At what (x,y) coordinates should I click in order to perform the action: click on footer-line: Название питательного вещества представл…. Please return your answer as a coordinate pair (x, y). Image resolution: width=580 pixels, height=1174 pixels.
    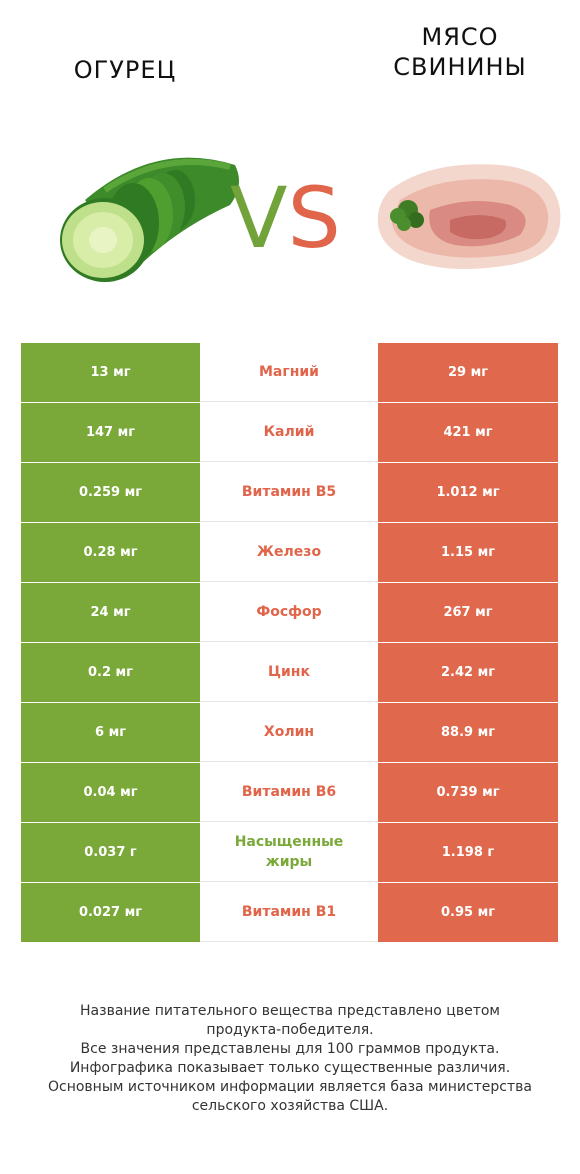
    Looking at the image, I should click on (290, 1011).